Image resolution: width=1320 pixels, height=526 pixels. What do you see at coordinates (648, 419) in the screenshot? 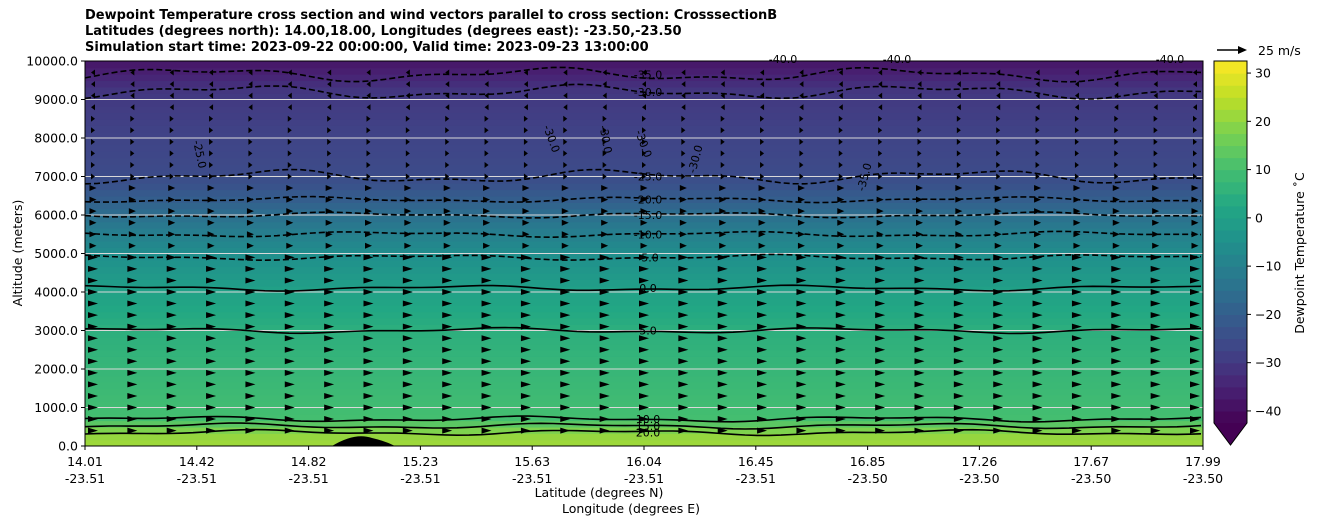
I see `contour-label: 10.0` at bounding box center [648, 419].